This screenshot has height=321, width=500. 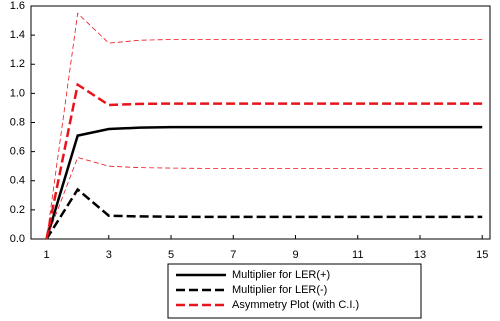 What do you see at coordinates (281, 275) in the screenshot?
I see `legend-label: Multiplier for LER(+)` at bounding box center [281, 275].